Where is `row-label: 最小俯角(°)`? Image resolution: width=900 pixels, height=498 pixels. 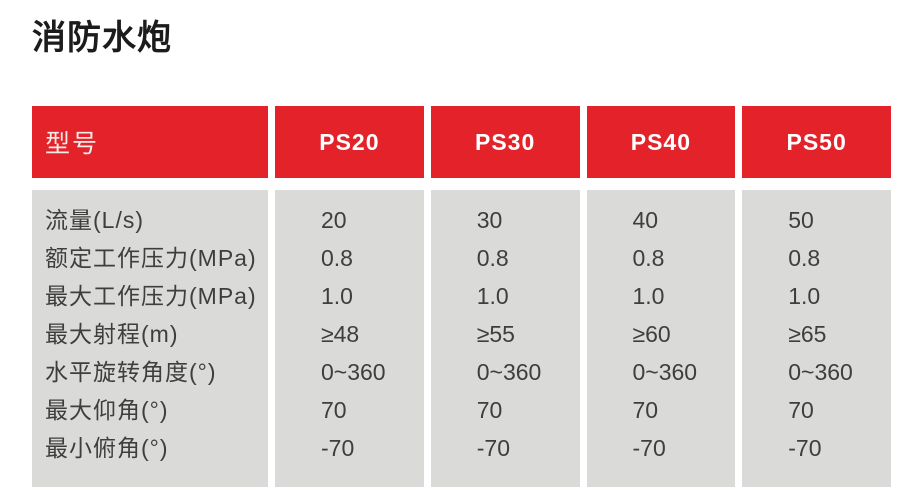 row-label: 最小俯角(°) is located at coordinates (107, 448).